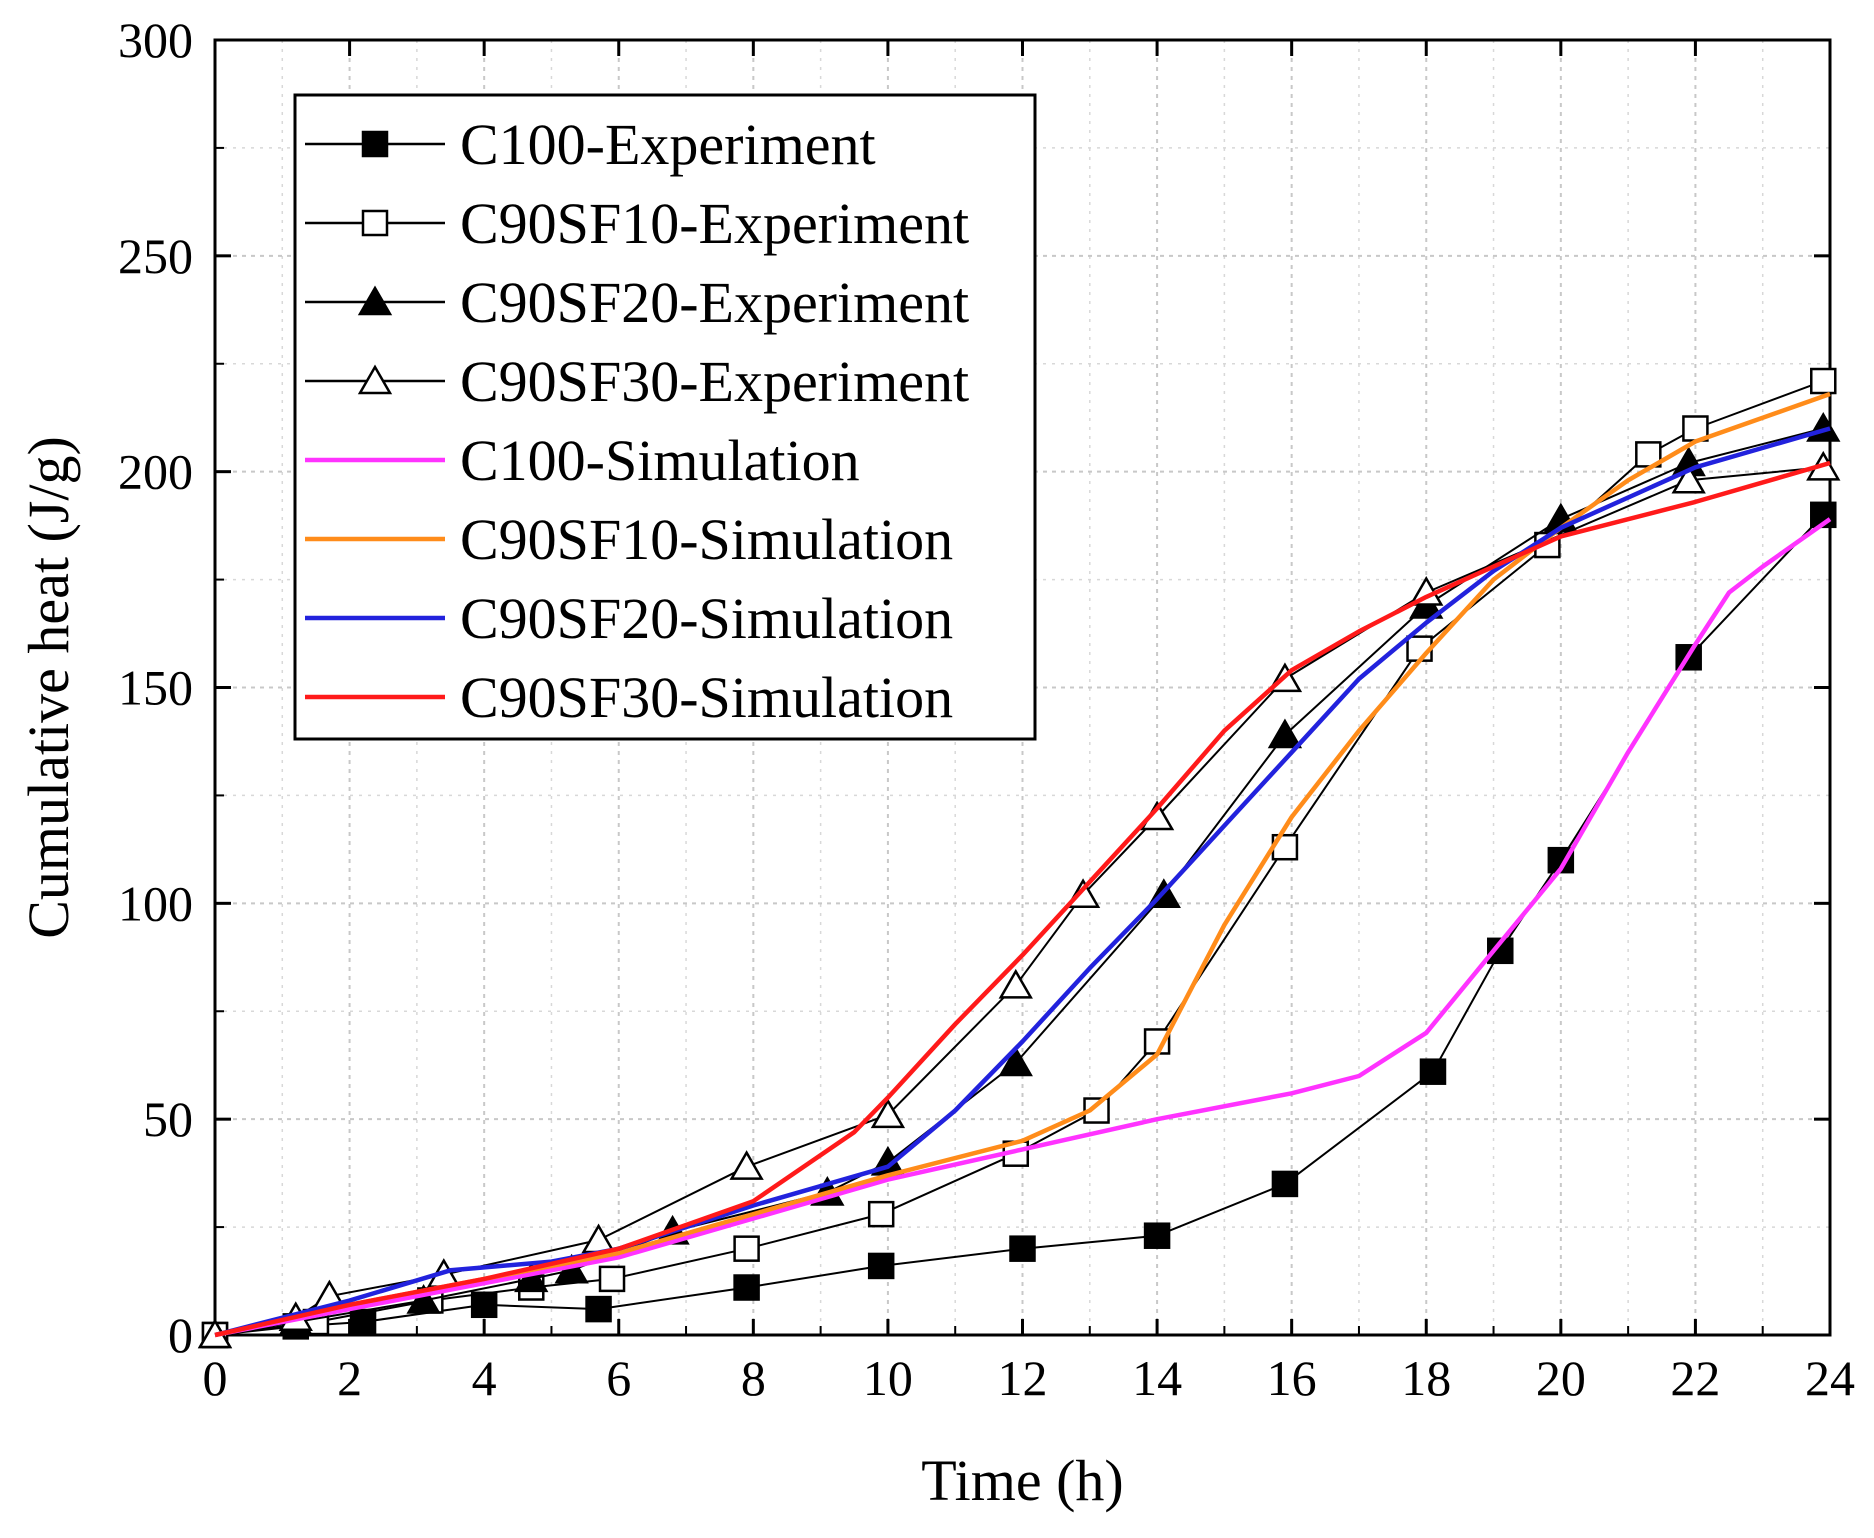 The height and width of the screenshot is (1538, 1874). I want to click on legend-label: C90SF30-Simulation, so click(706, 697).